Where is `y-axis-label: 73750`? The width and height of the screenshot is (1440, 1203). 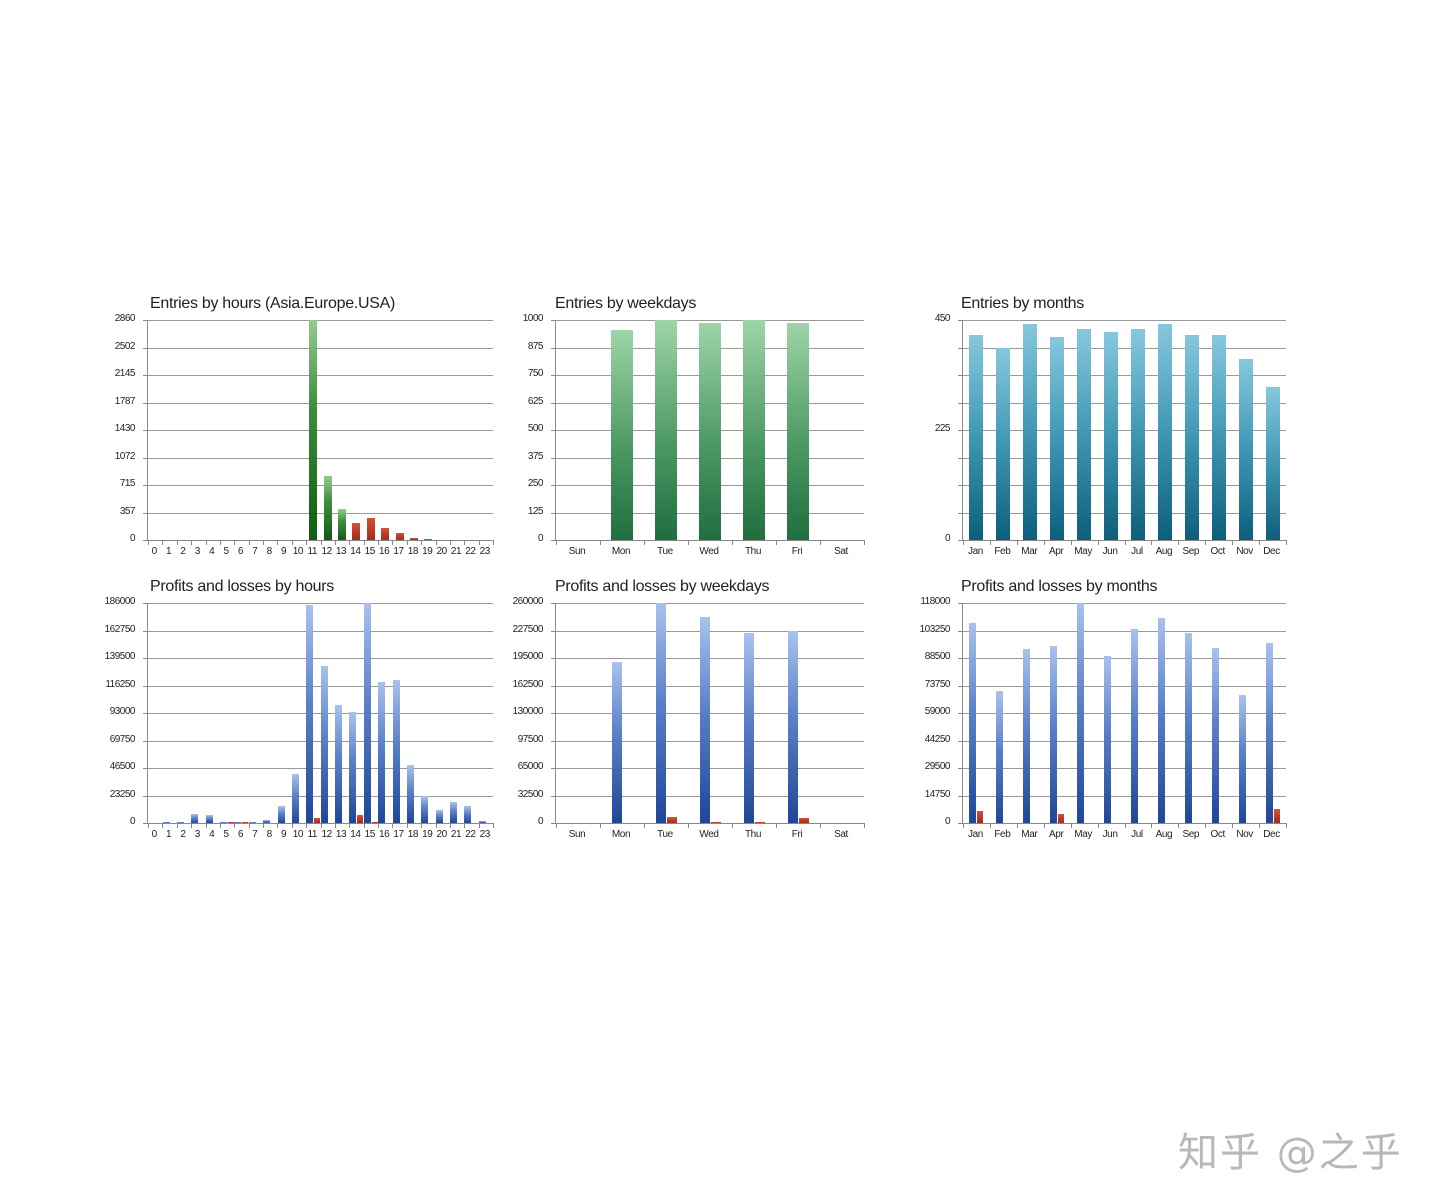
y-axis-label: 73750 is located at coordinates (937, 684).